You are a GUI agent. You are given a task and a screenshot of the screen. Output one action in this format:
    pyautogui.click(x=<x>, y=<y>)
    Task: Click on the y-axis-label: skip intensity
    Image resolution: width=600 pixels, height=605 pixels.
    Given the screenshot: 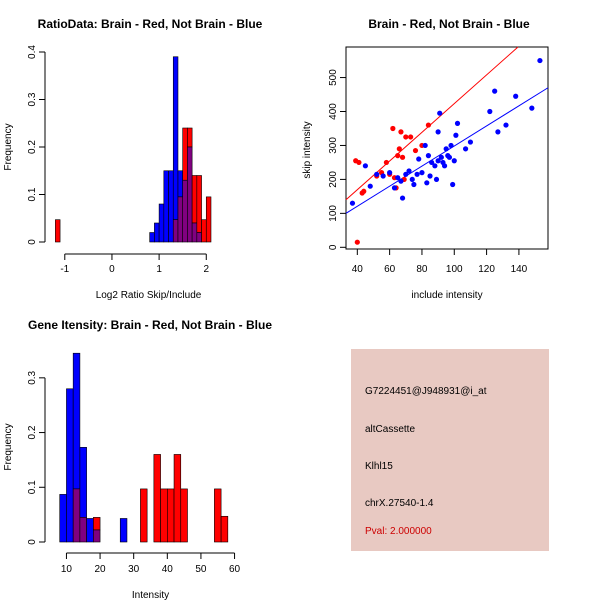 What is the action you would take?
    pyautogui.click(x=307, y=149)
    